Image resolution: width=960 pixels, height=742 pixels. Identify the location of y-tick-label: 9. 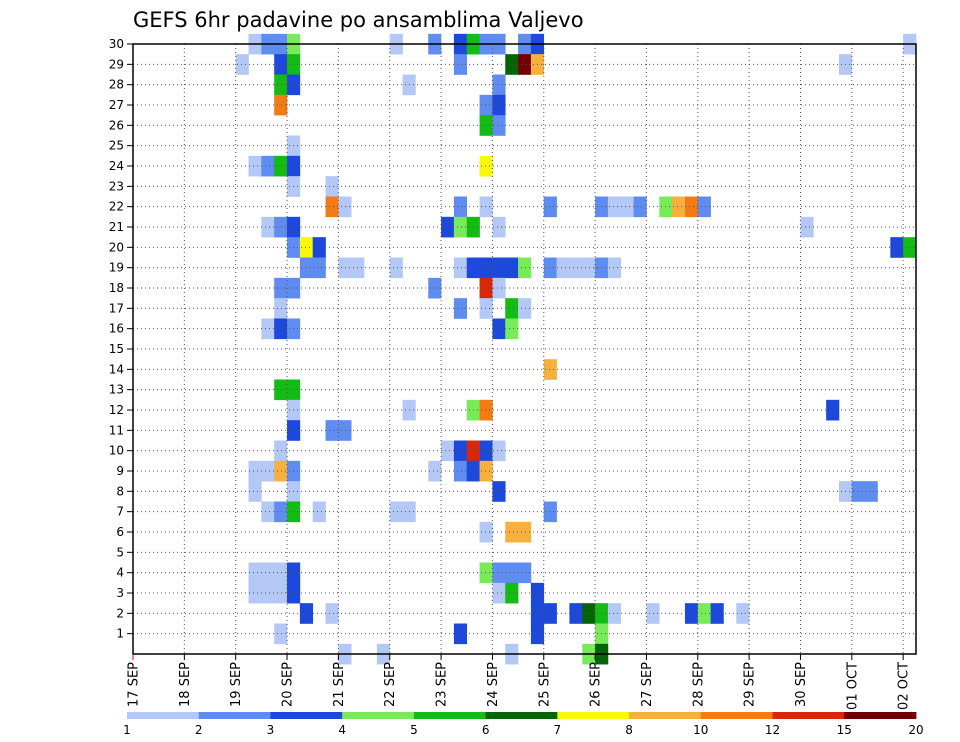
(120, 471).